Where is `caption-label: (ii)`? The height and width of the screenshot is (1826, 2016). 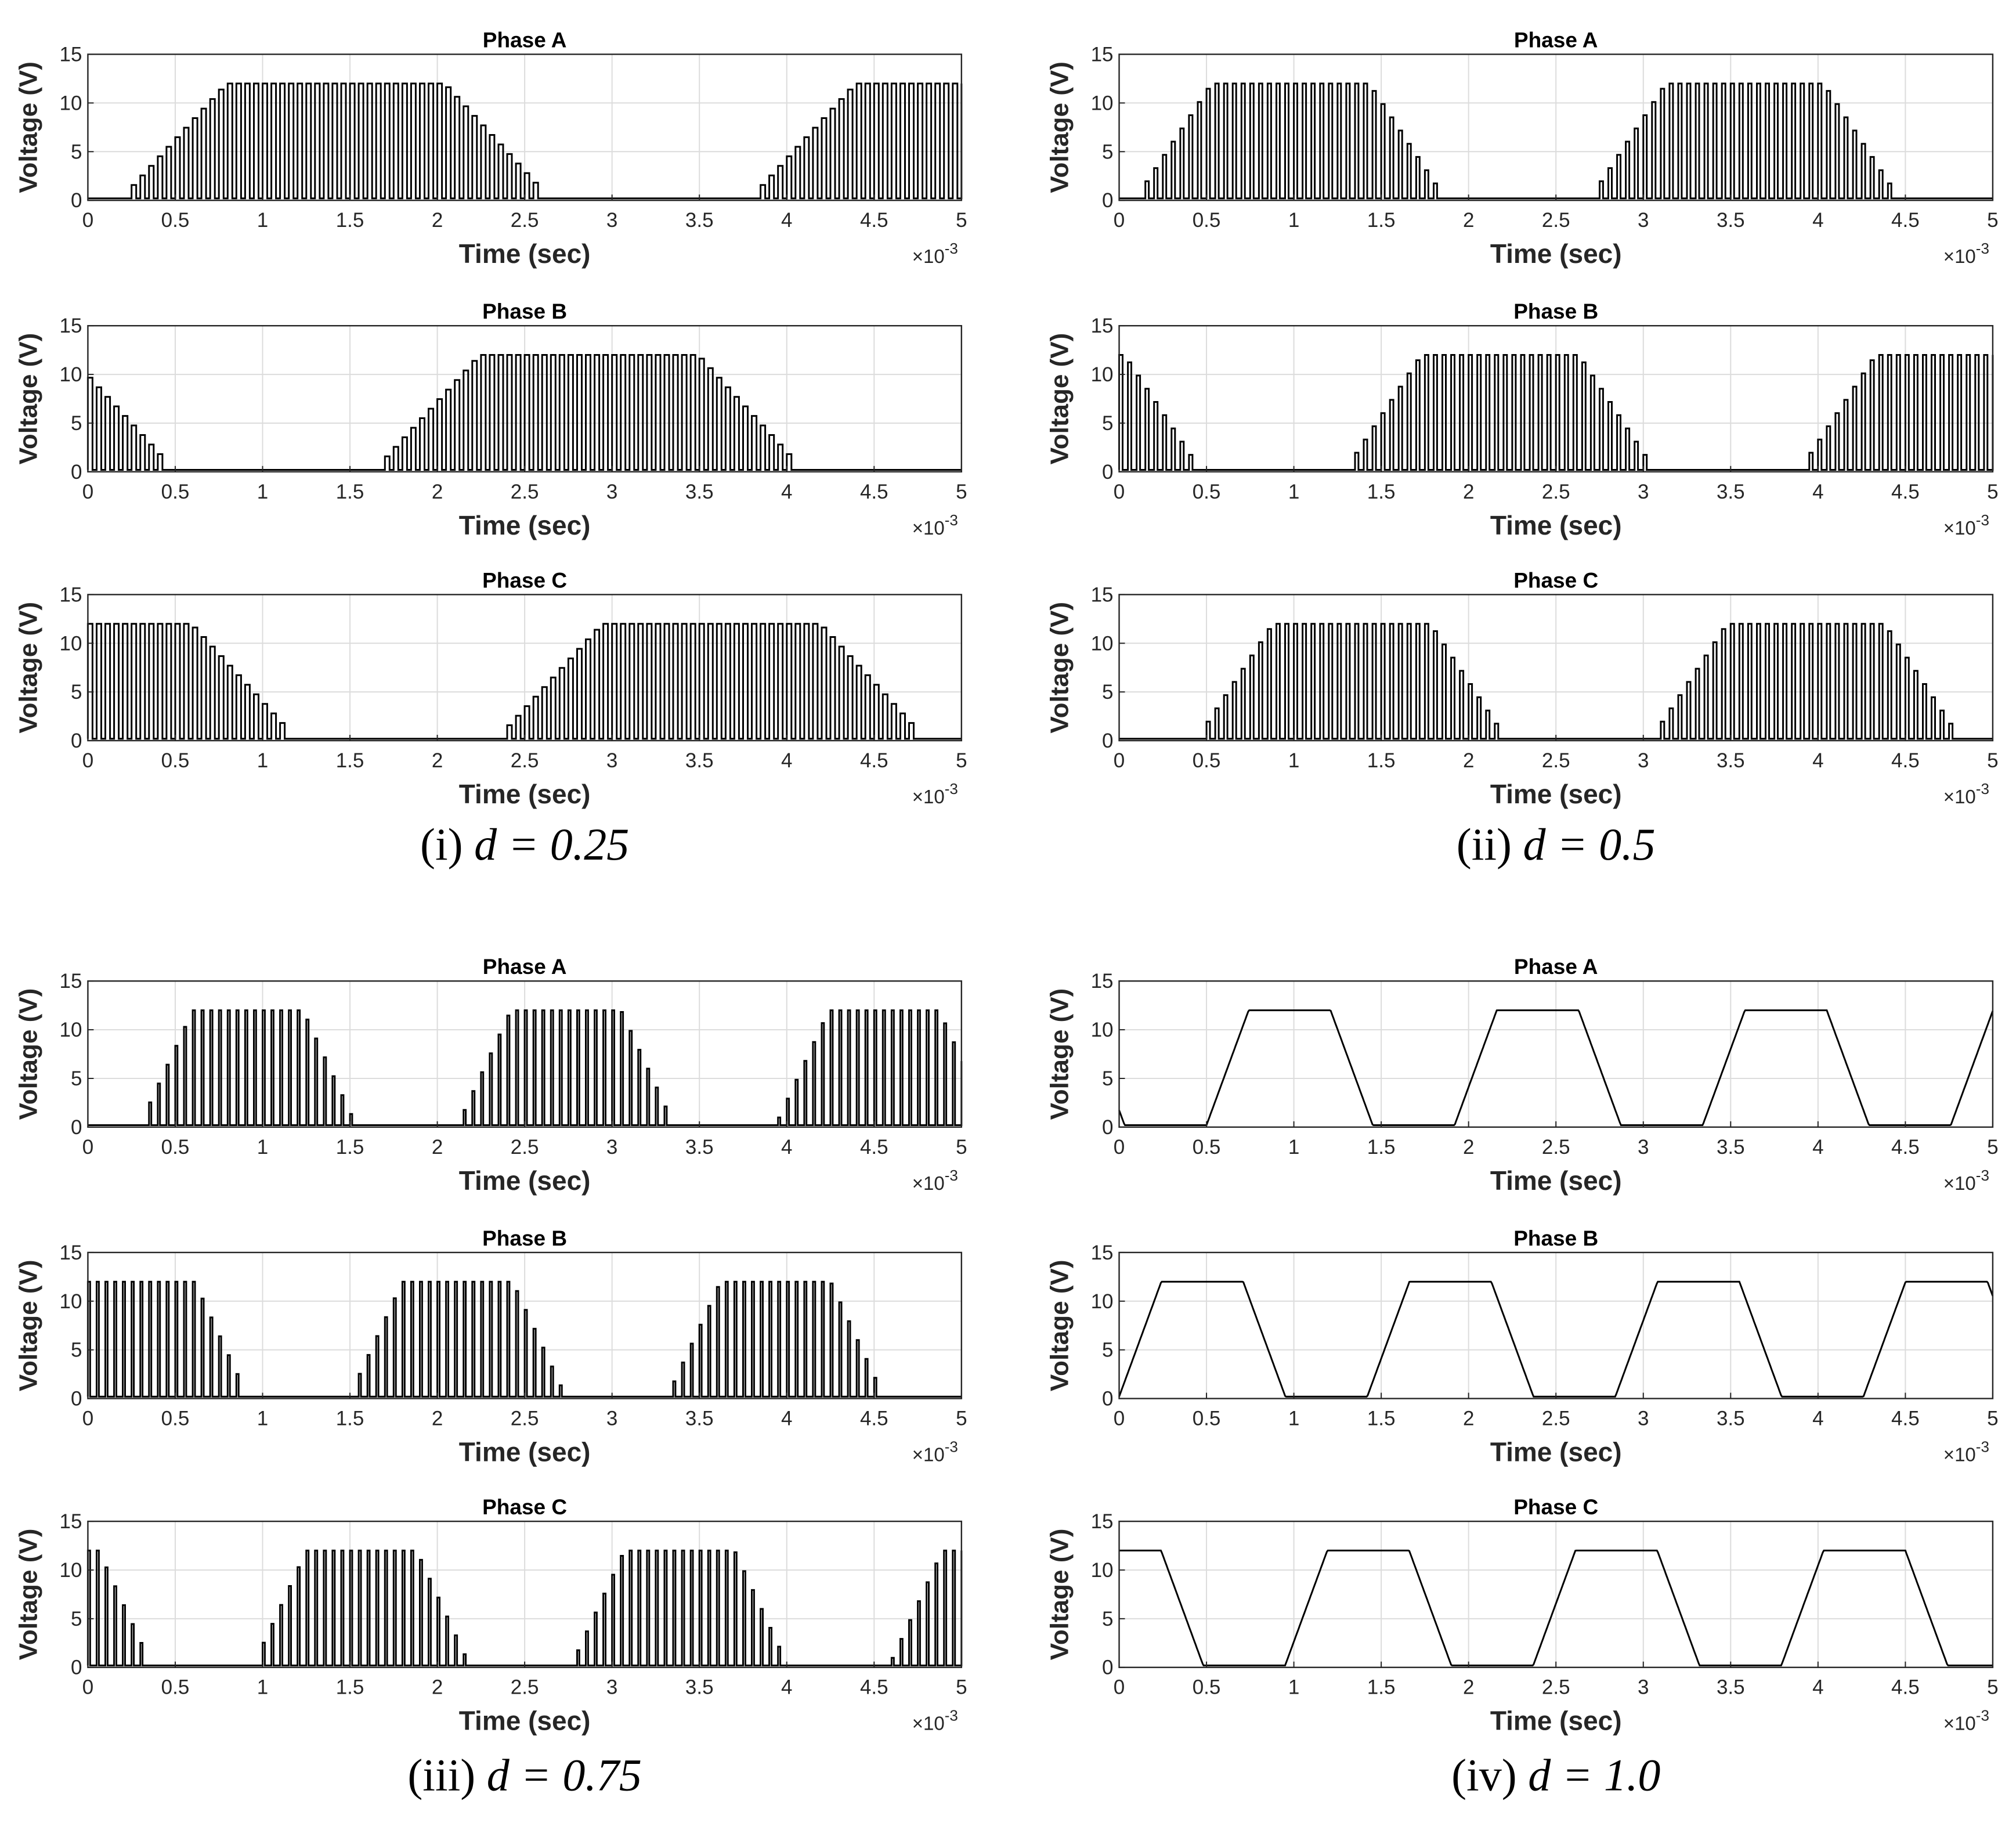 caption-label: (ii) is located at coordinates (1490, 844).